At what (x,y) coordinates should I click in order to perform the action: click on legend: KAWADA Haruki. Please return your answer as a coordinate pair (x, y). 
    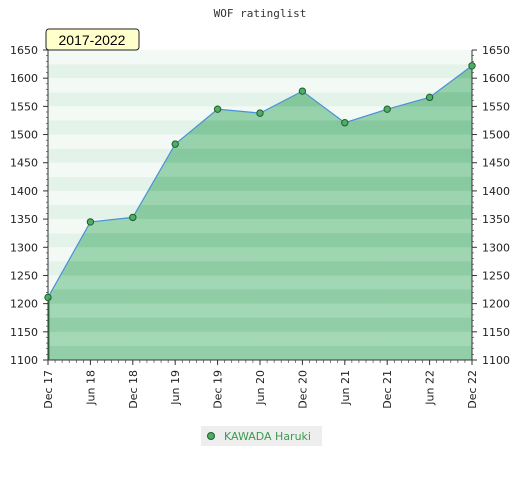
    Looking at the image, I should click on (261, 436).